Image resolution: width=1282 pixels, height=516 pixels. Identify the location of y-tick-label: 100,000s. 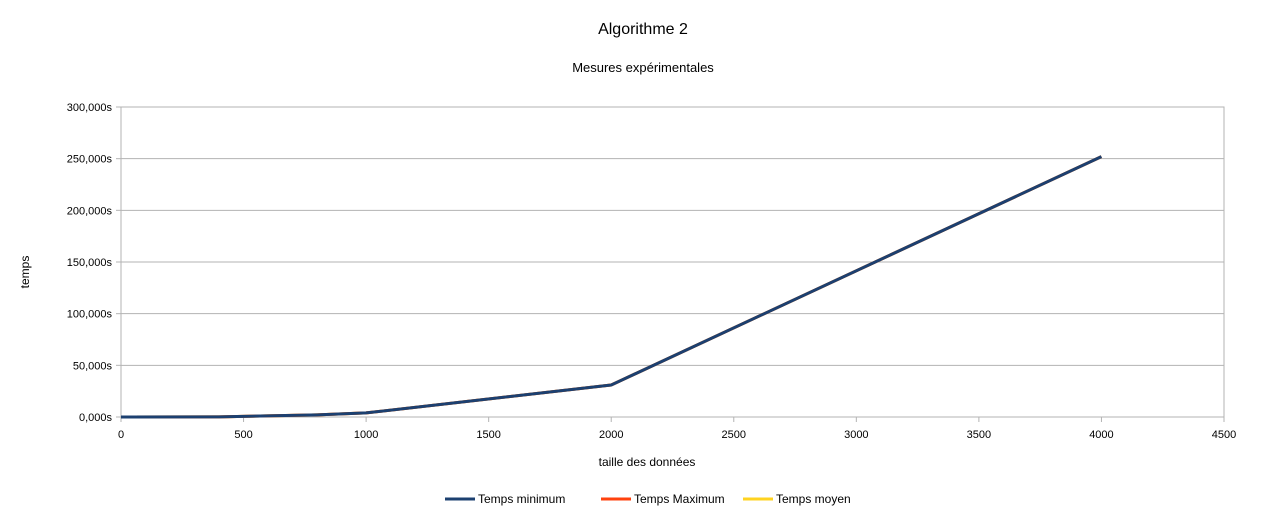
(90, 315).